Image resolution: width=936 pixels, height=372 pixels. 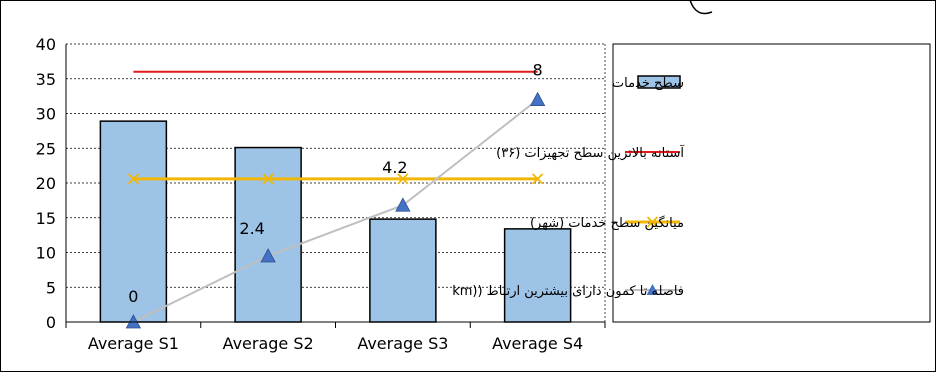 What do you see at coordinates (46, 218) in the screenshot?
I see `y-tick-label: 15` at bounding box center [46, 218].